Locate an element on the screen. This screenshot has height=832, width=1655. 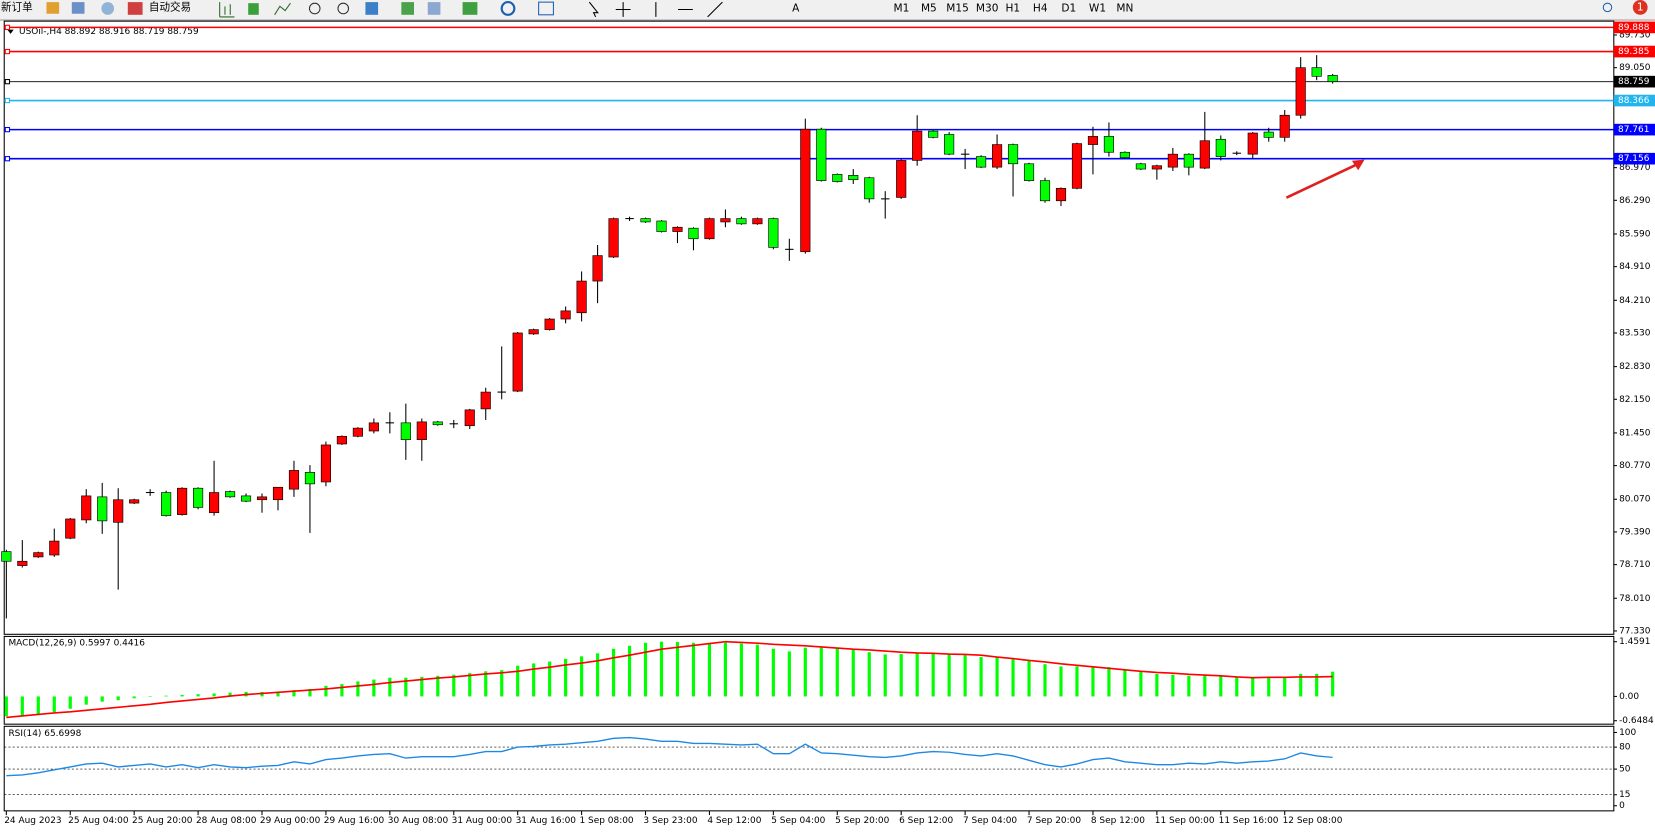
annotation-arrowhead is located at coordinates (1358, 165).